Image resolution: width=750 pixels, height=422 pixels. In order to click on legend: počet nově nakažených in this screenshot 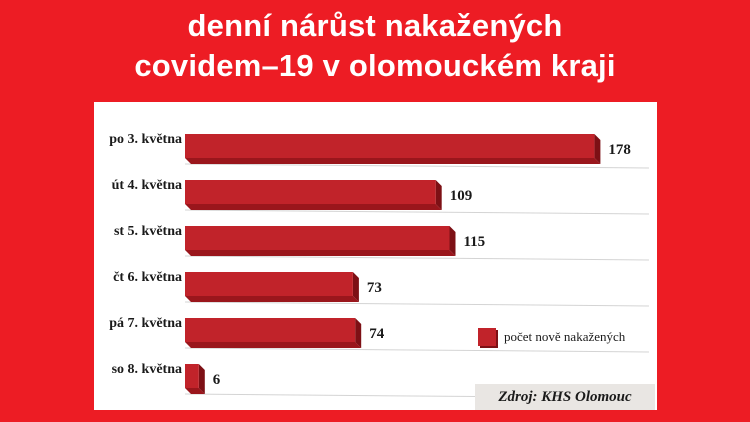, I will do `click(551, 337)`.